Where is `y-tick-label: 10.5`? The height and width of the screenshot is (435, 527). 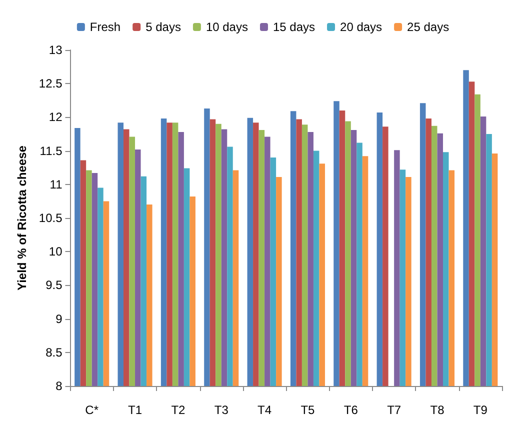 y-tick-label: 10.5 is located at coordinates (50, 218).